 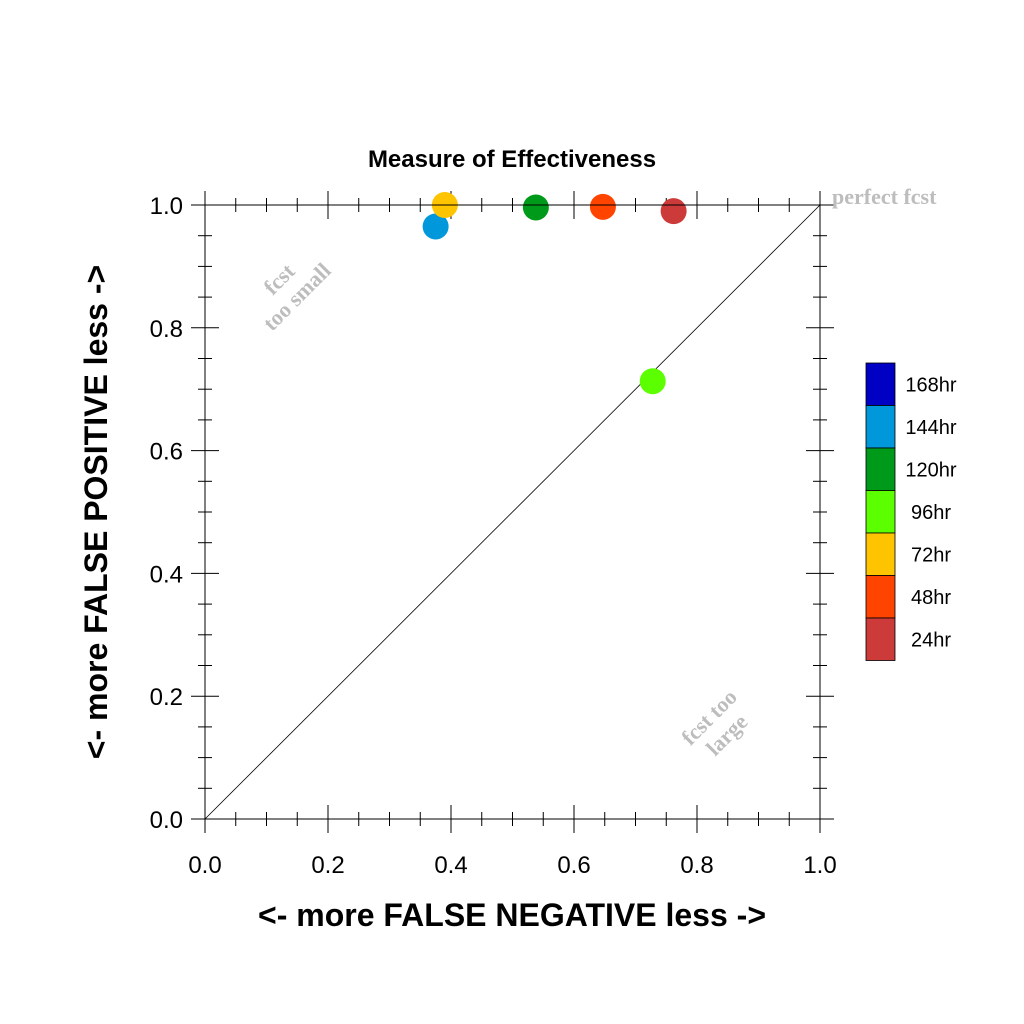 I want to click on chart-title: Measure of Effectiveness, so click(x=512, y=159).